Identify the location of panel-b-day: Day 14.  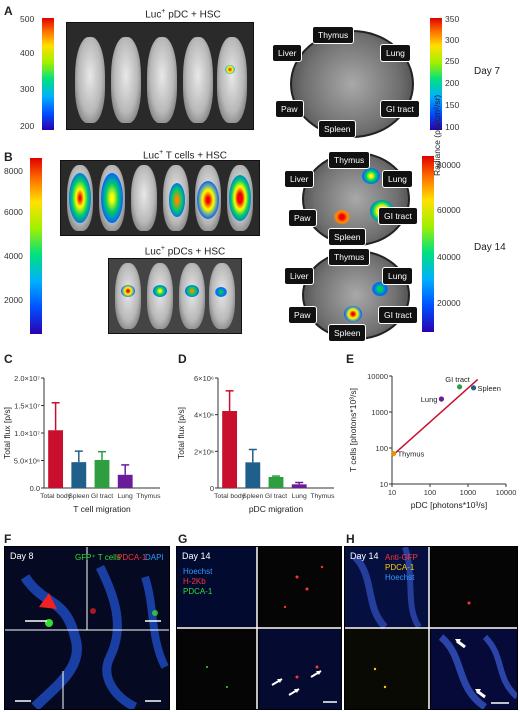
(490, 247).